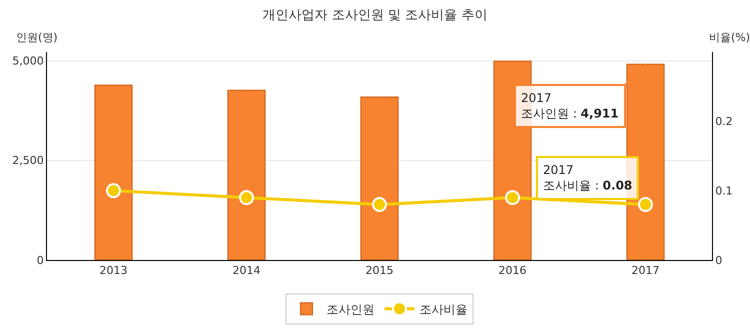 The height and width of the screenshot is (336, 750). Describe the element at coordinates (718, 260) in the screenshot. I see `y2-tick-label: 0` at that location.